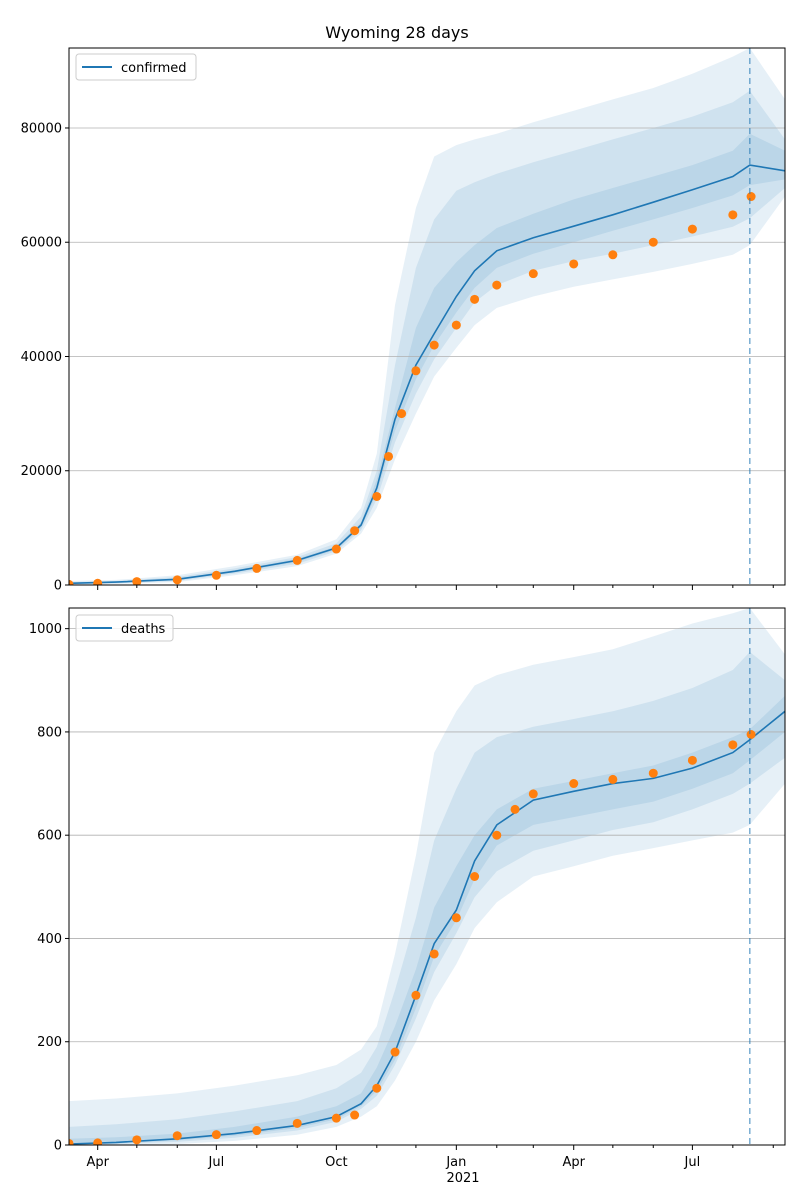  Describe the element at coordinates (154, 68) in the screenshot. I see `legend-label-confirmed: confirmed` at that location.